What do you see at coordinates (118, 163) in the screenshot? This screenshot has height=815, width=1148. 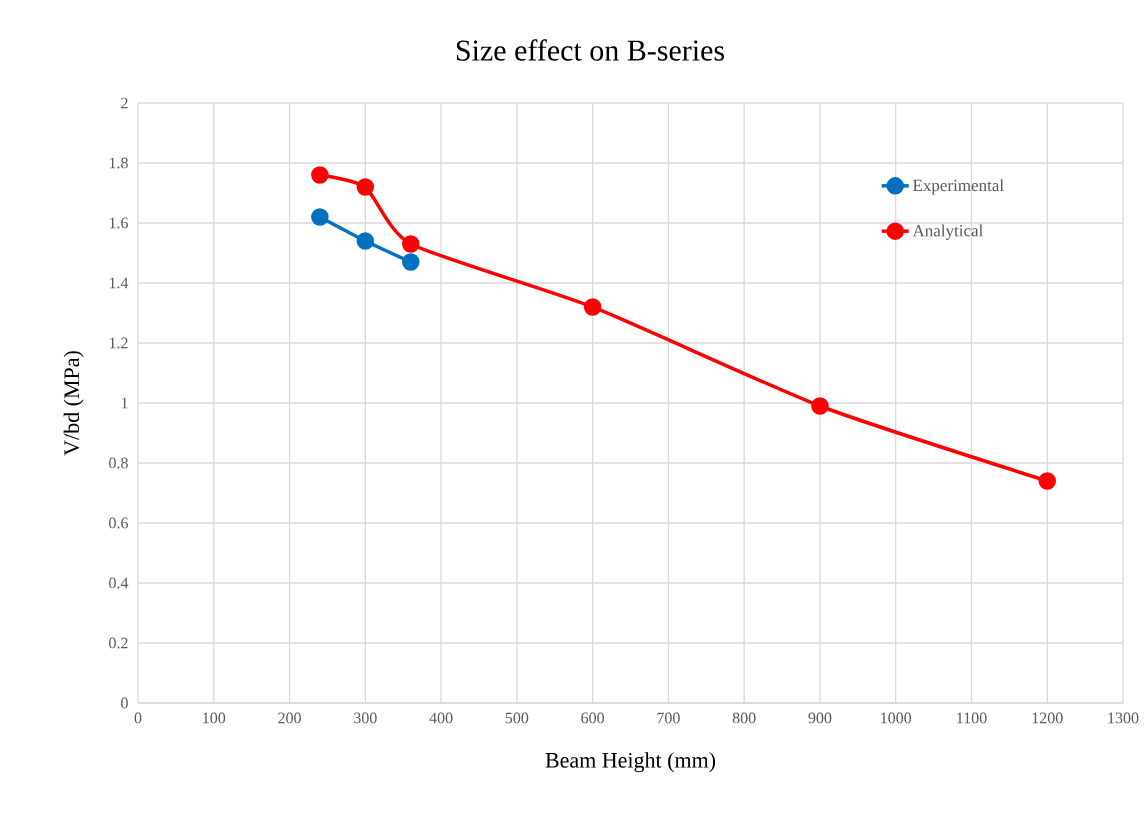 I see `y-tick-label: 1.8` at bounding box center [118, 163].